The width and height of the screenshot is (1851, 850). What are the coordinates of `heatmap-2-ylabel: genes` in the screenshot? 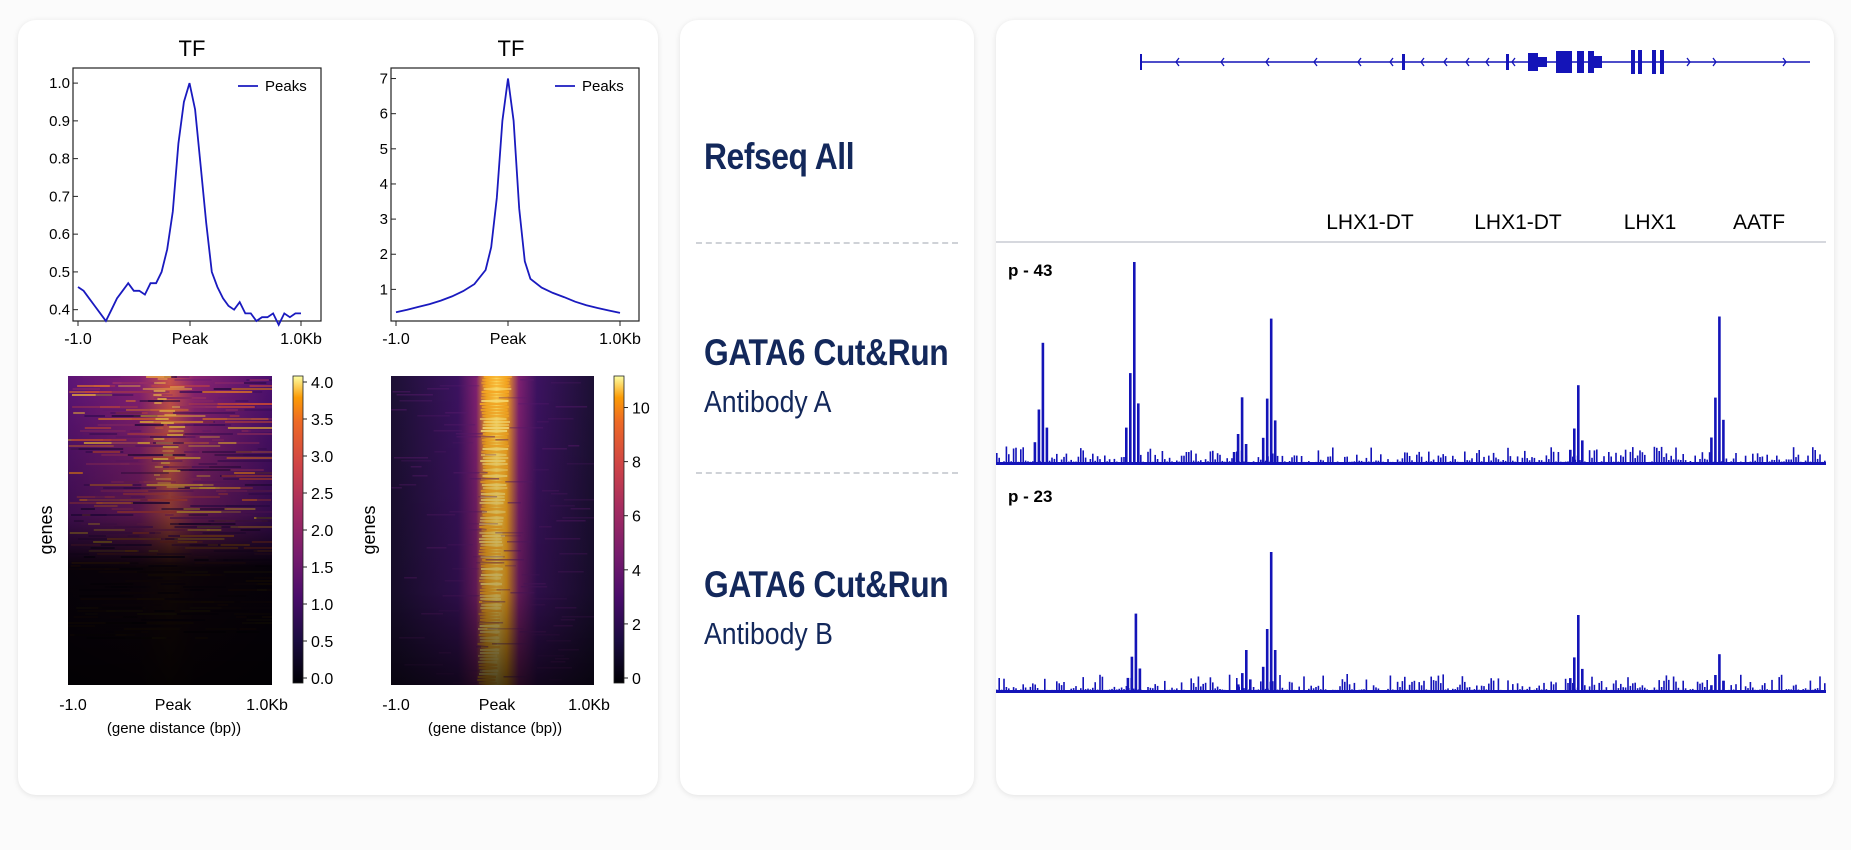 It's located at (369, 529).